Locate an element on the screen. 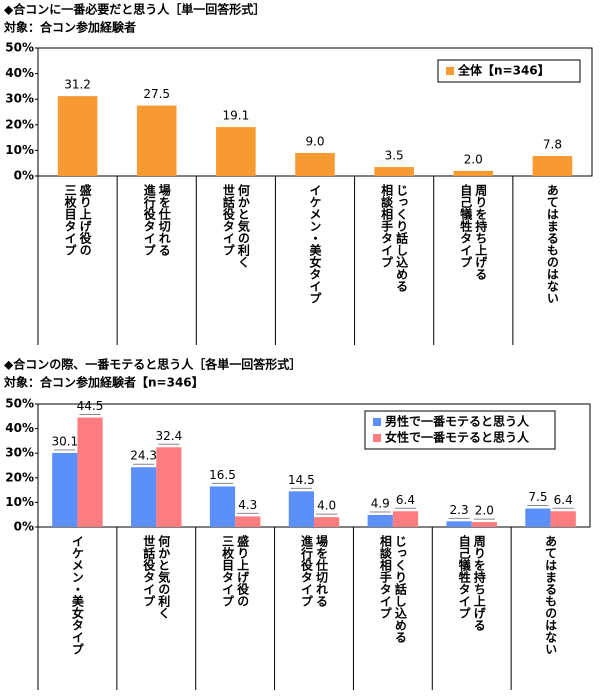  data-label: 30.1 is located at coordinates (64, 441).